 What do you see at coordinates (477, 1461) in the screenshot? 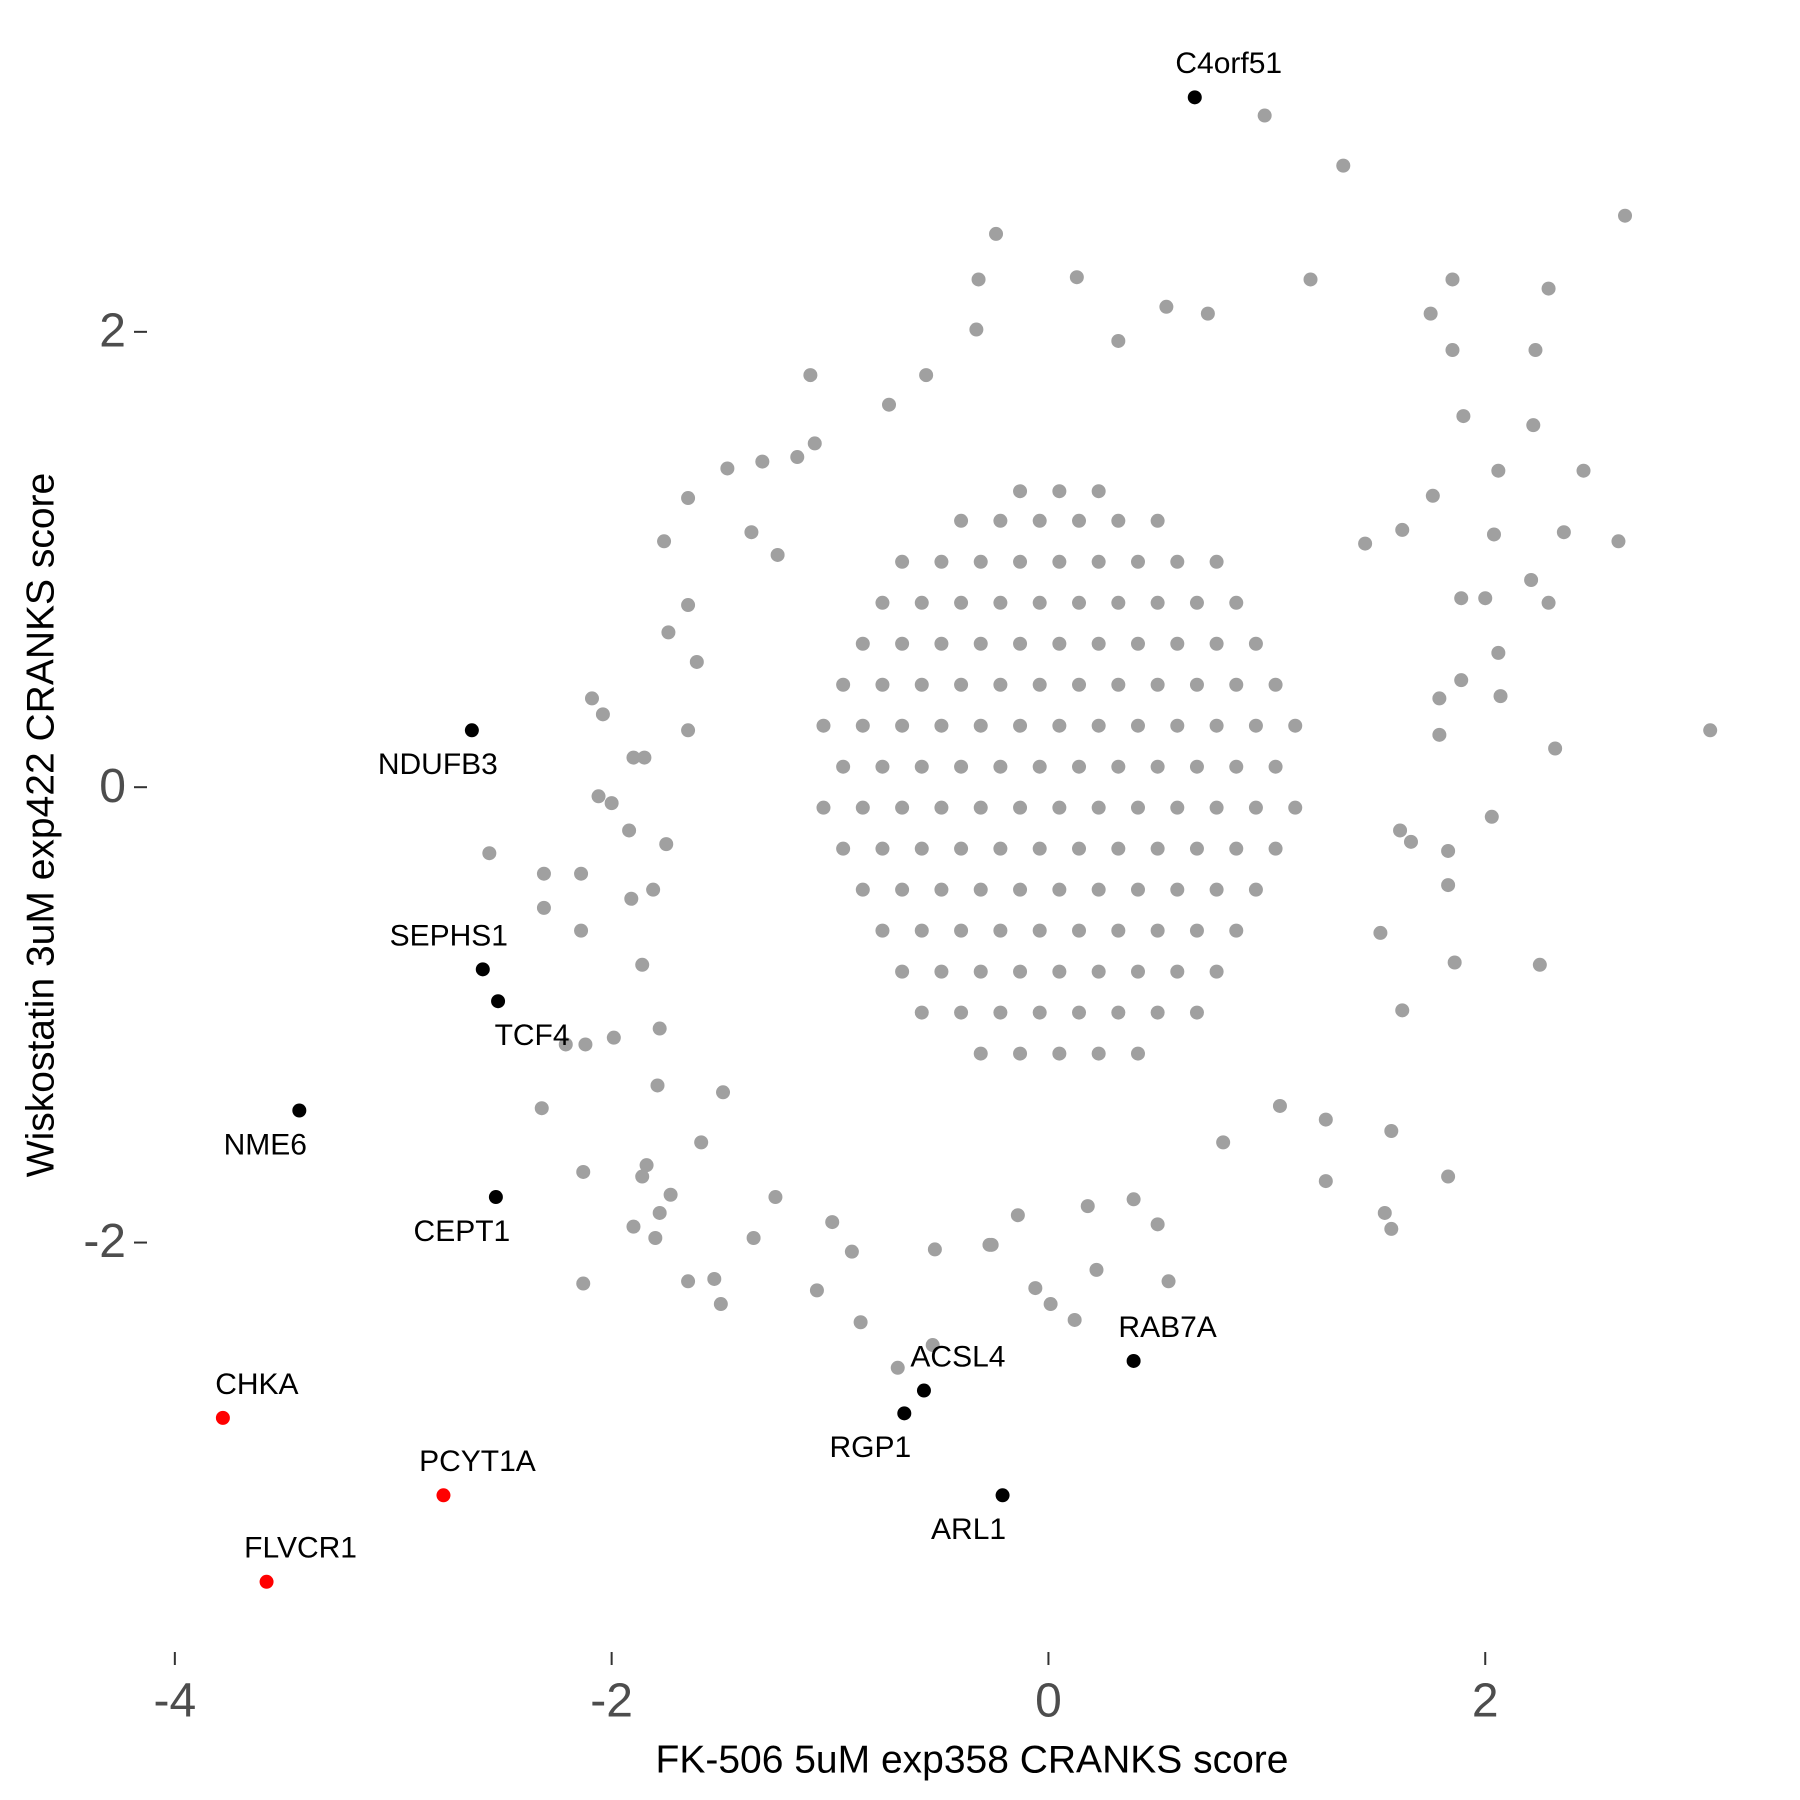
I see `point-label: PCYT1A` at bounding box center [477, 1461].